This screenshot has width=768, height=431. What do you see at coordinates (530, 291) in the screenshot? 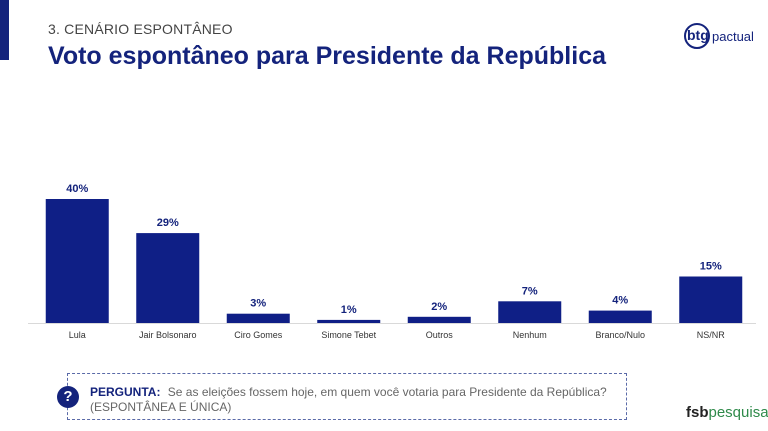
I see `bar-value-label: 7%` at bounding box center [530, 291].